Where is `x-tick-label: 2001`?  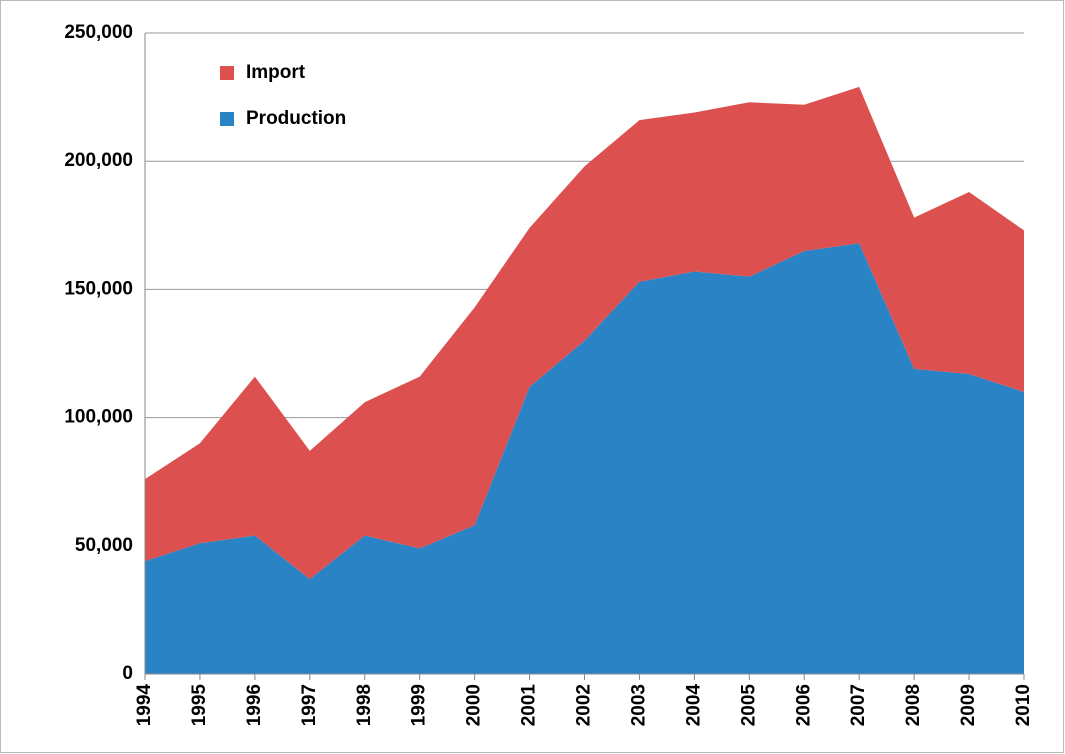 x-tick-label: 2001 is located at coordinates (529, 705).